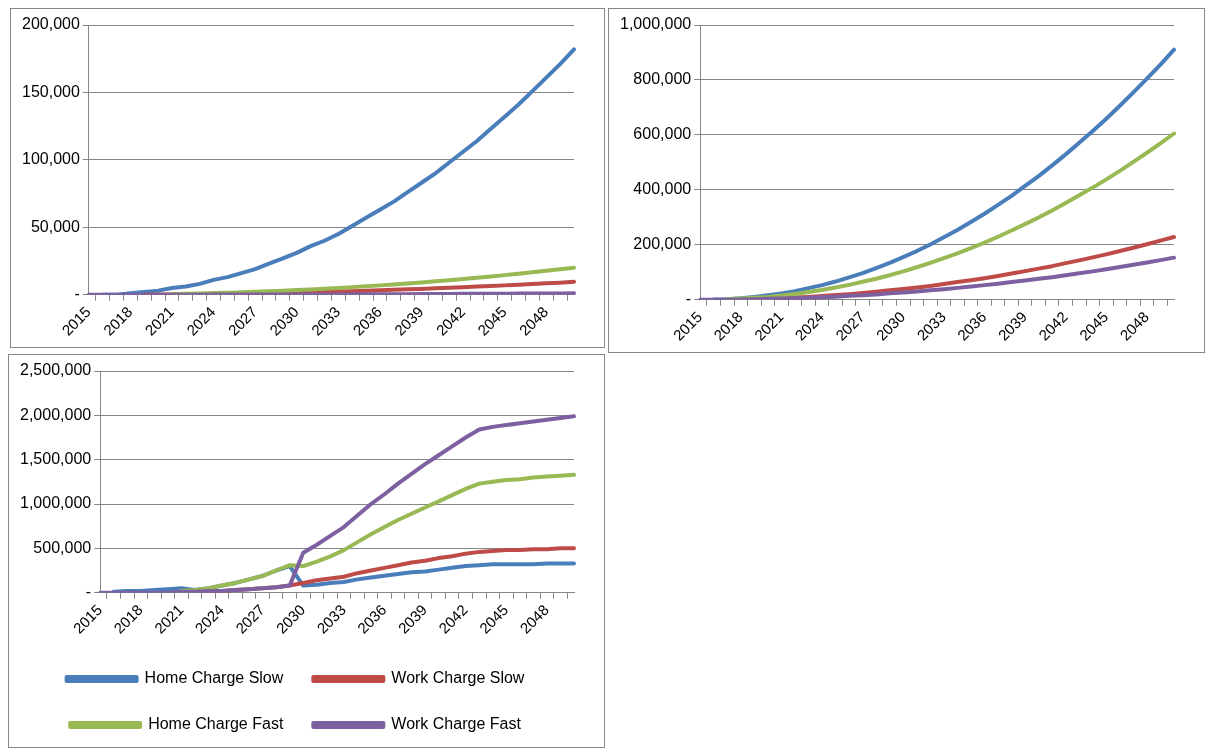 Image resolution: width=1205 pixels, height=748 pixels. What do you see at coordinates (50, 91) in the screenshot?
I see `y-tick-label: 150,000` at bounding box center [50, 91].